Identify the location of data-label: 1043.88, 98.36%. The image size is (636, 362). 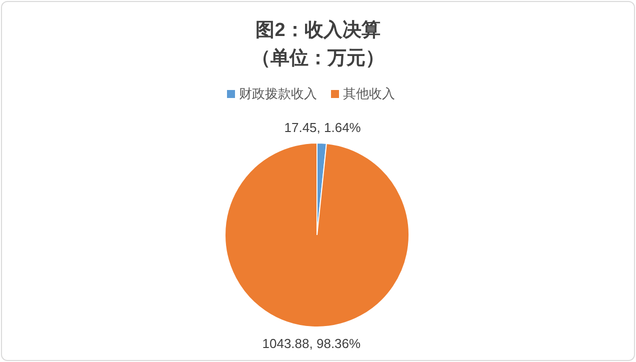
(312, 343).